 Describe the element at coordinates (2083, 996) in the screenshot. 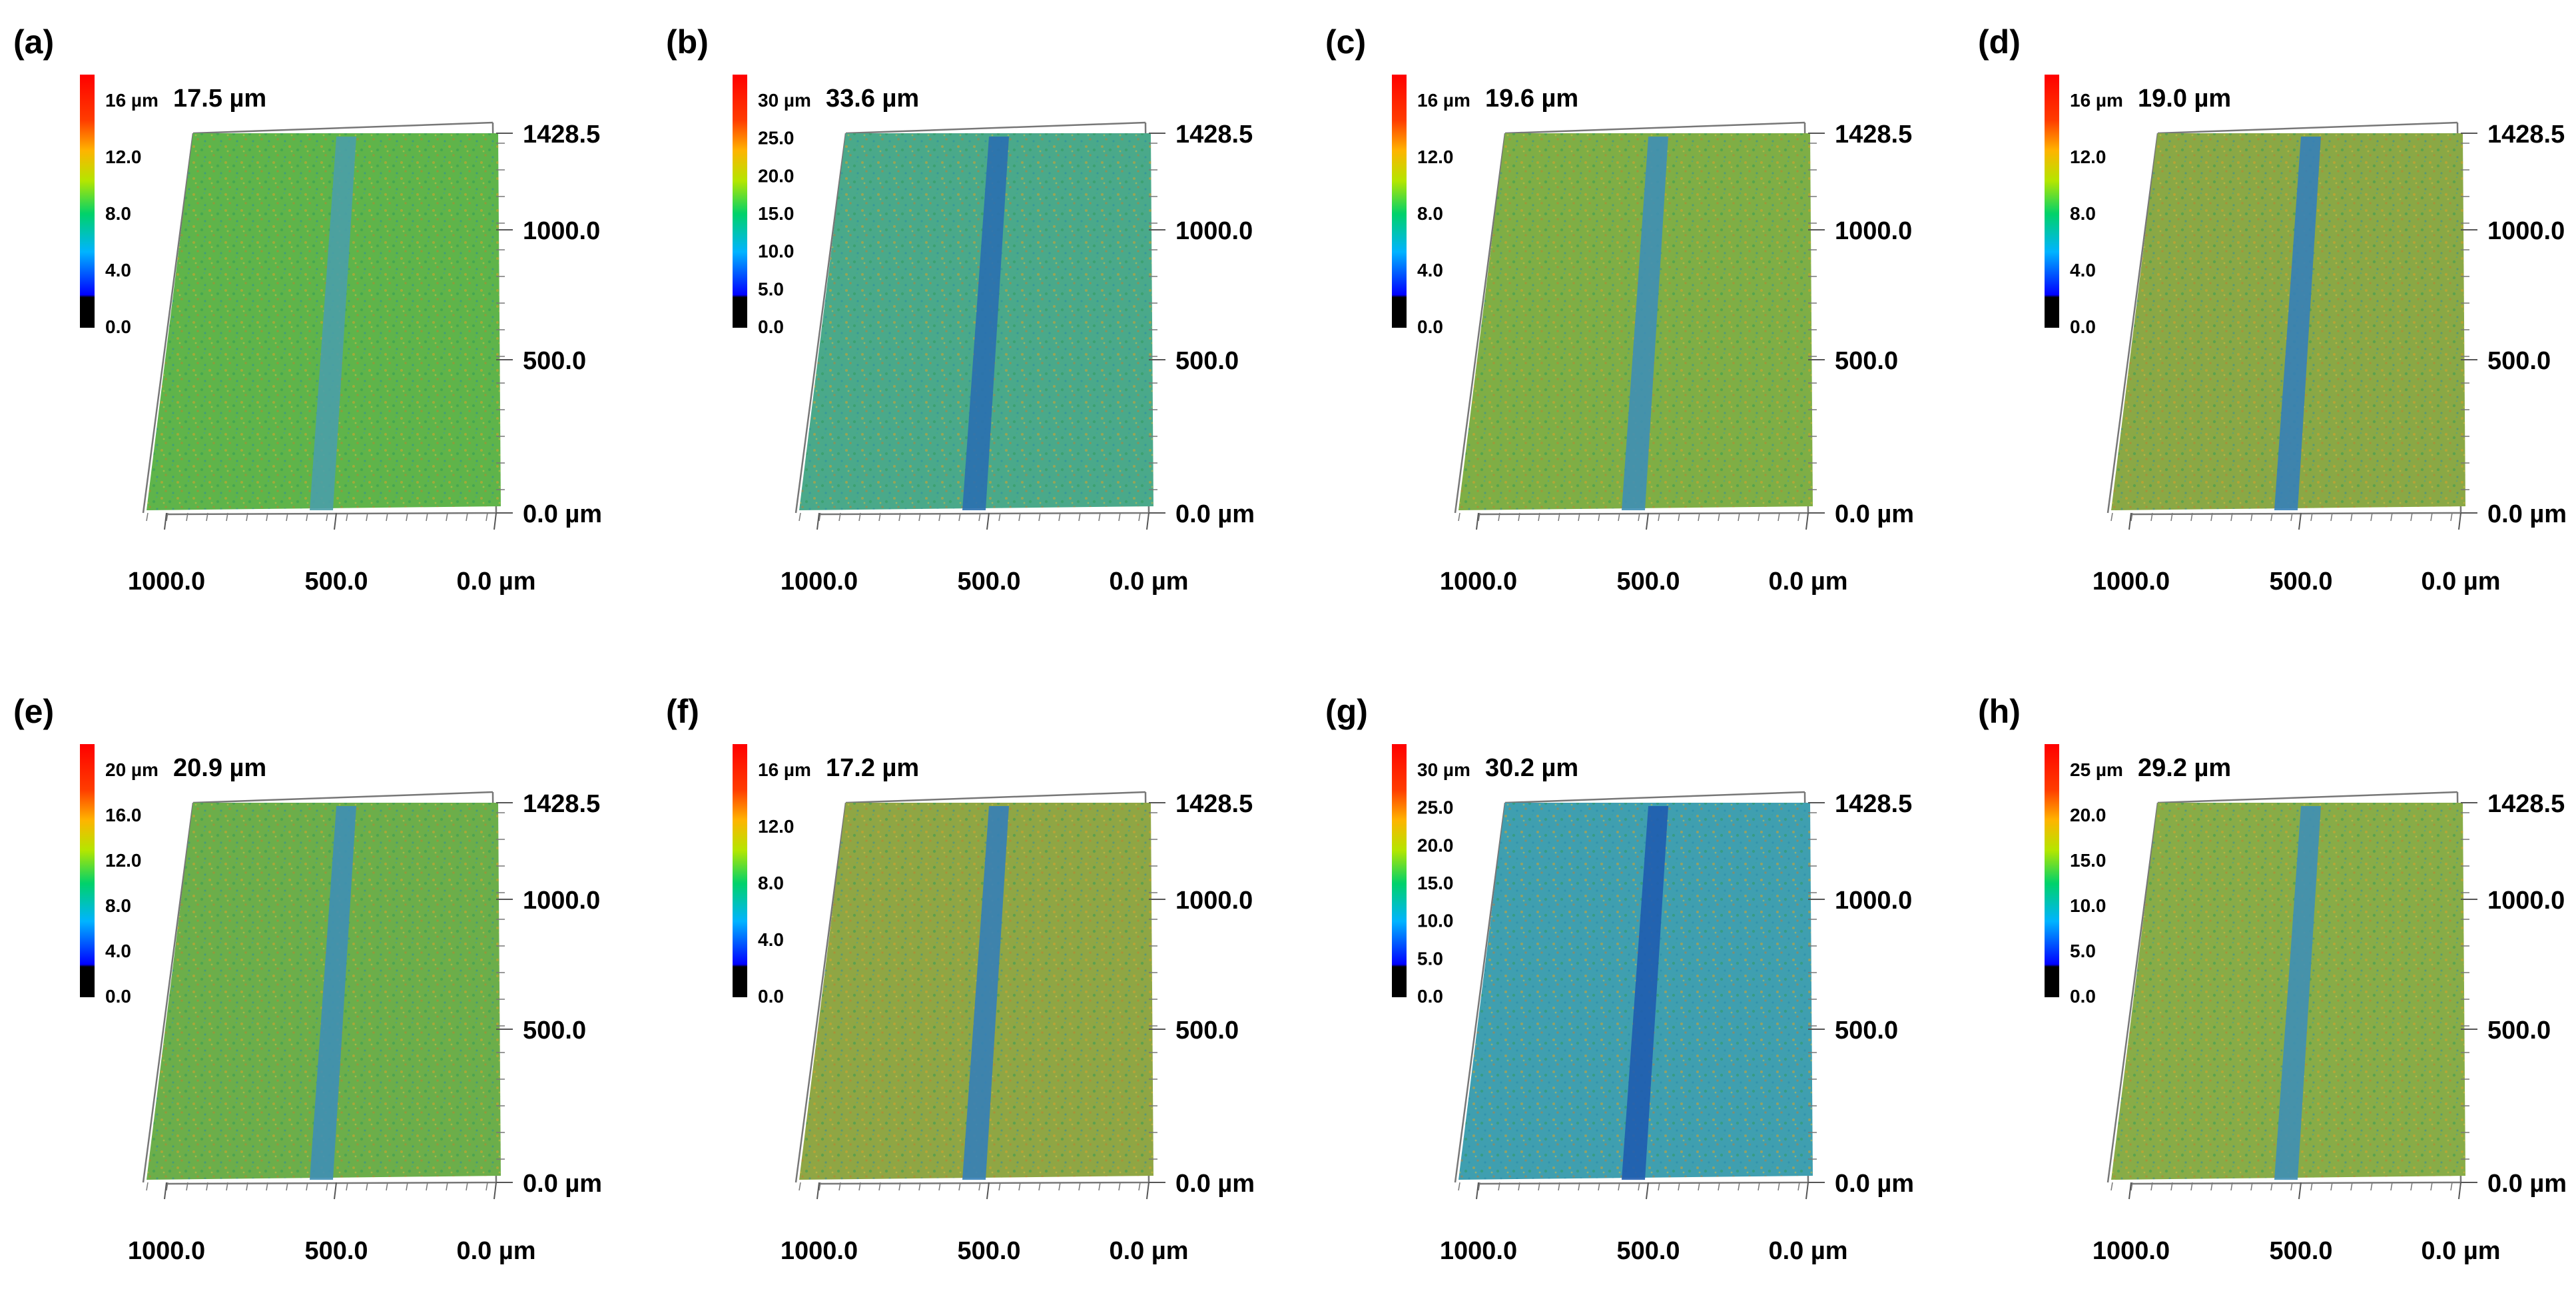

I see `colorbar-tick-label: 0.0` at that location.